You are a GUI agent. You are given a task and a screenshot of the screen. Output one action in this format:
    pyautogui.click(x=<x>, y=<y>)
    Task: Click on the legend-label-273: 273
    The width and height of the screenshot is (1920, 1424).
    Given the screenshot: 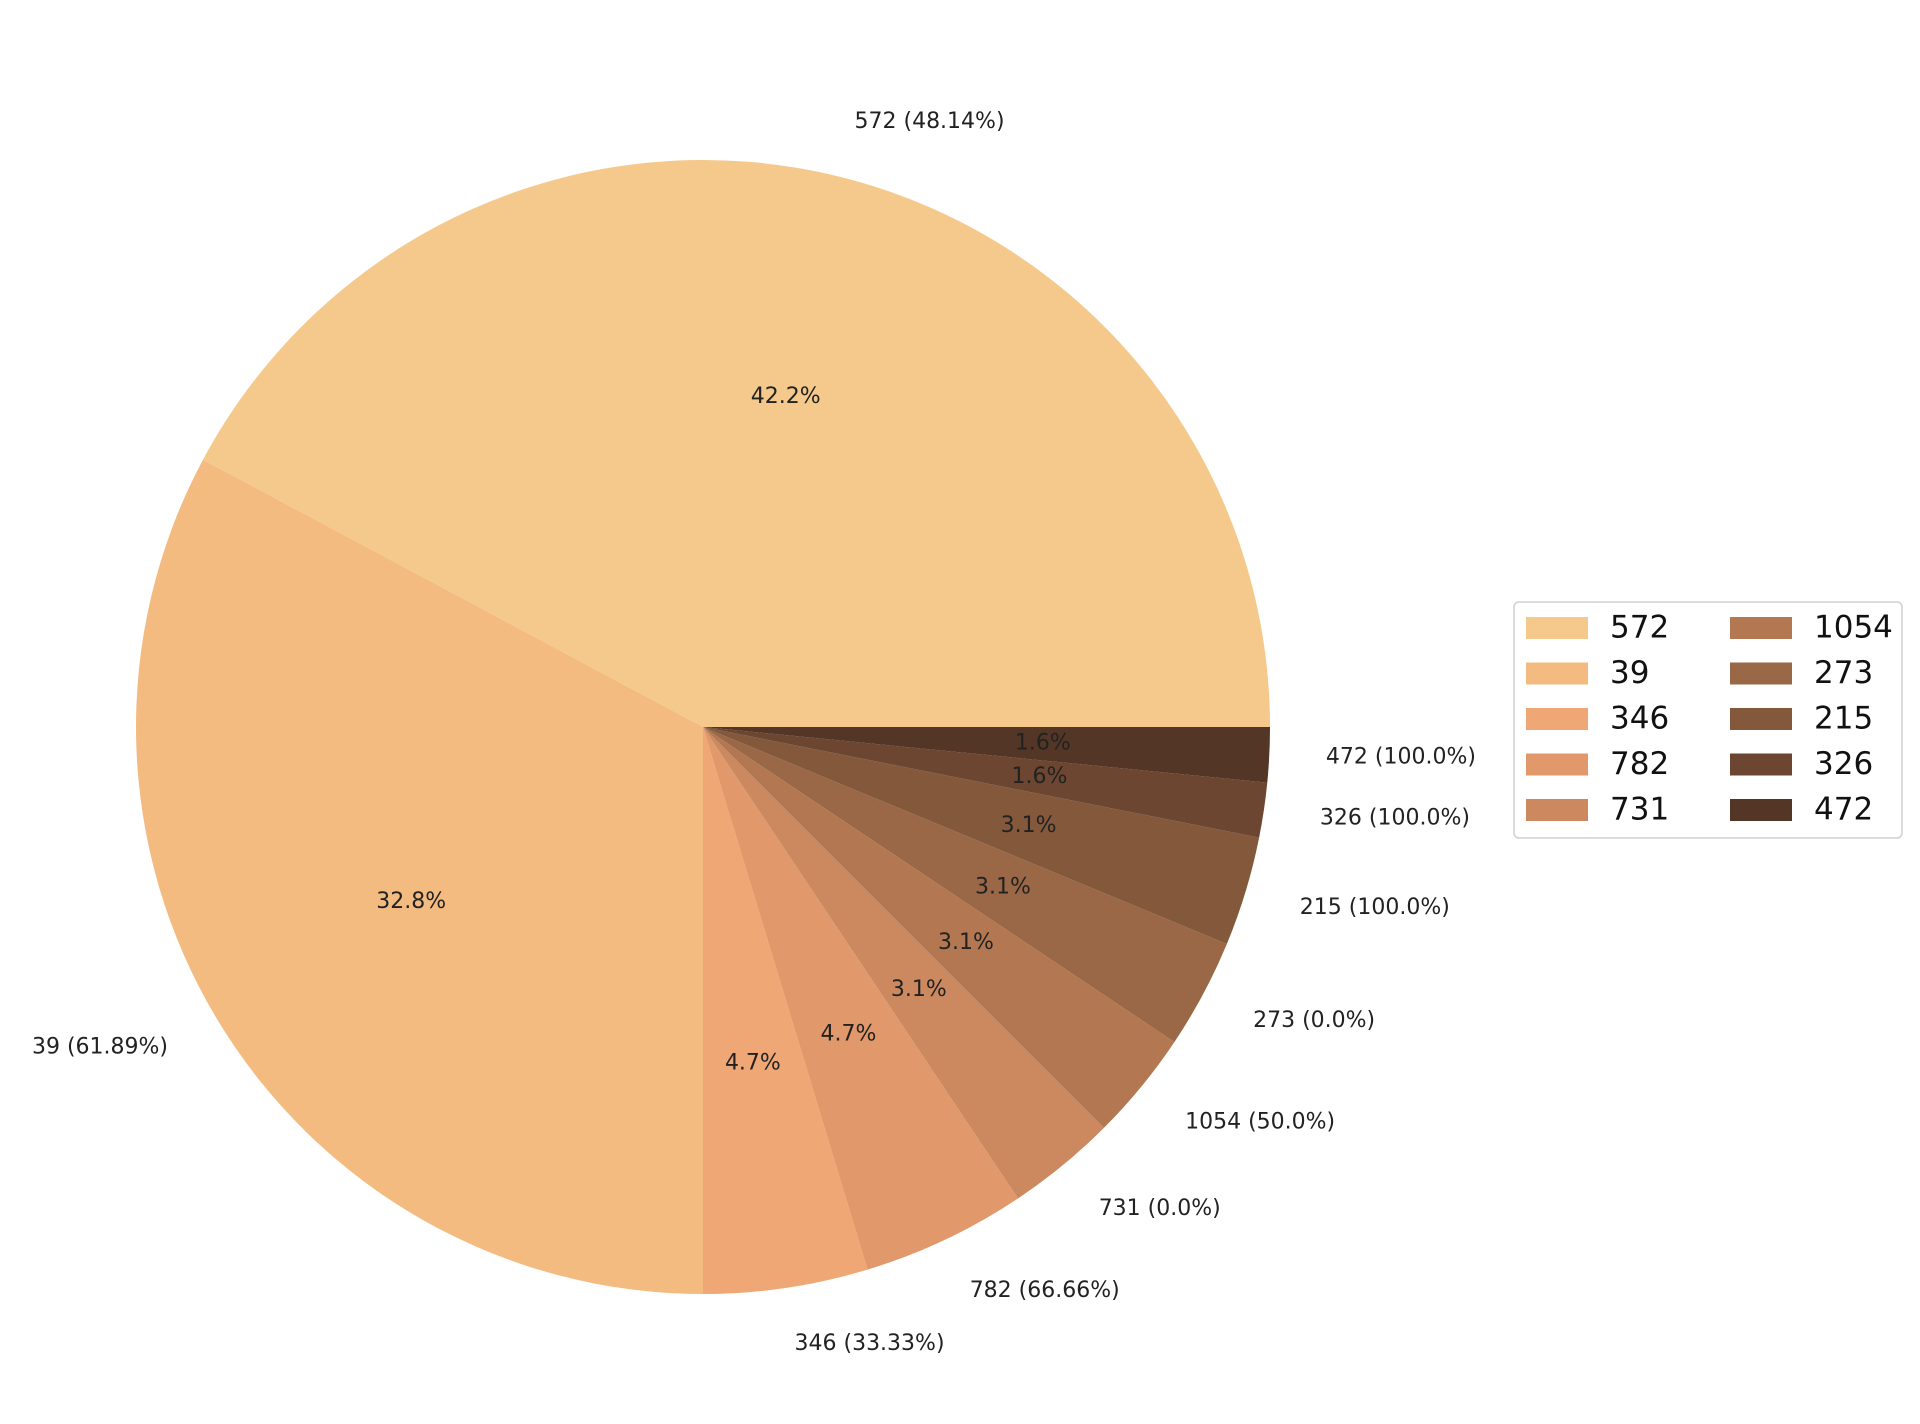 What is the action you would take?
    pyautogui.click(x=1843, y=673)
    